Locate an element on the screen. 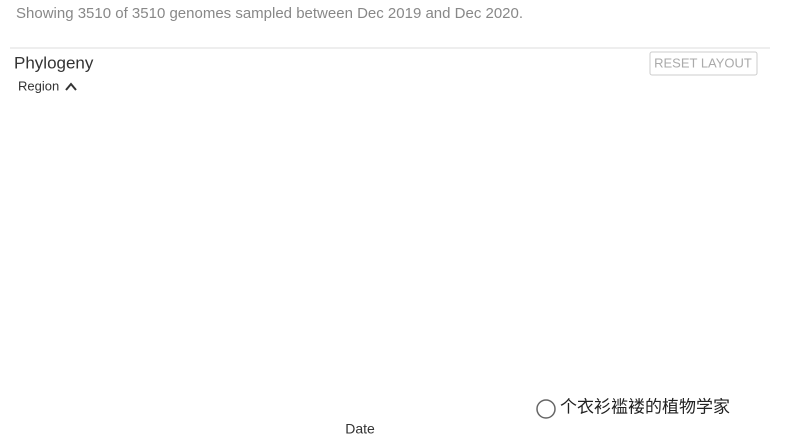 The image size is (787, 441). legend-chevron is located at coordinates (71, 86).